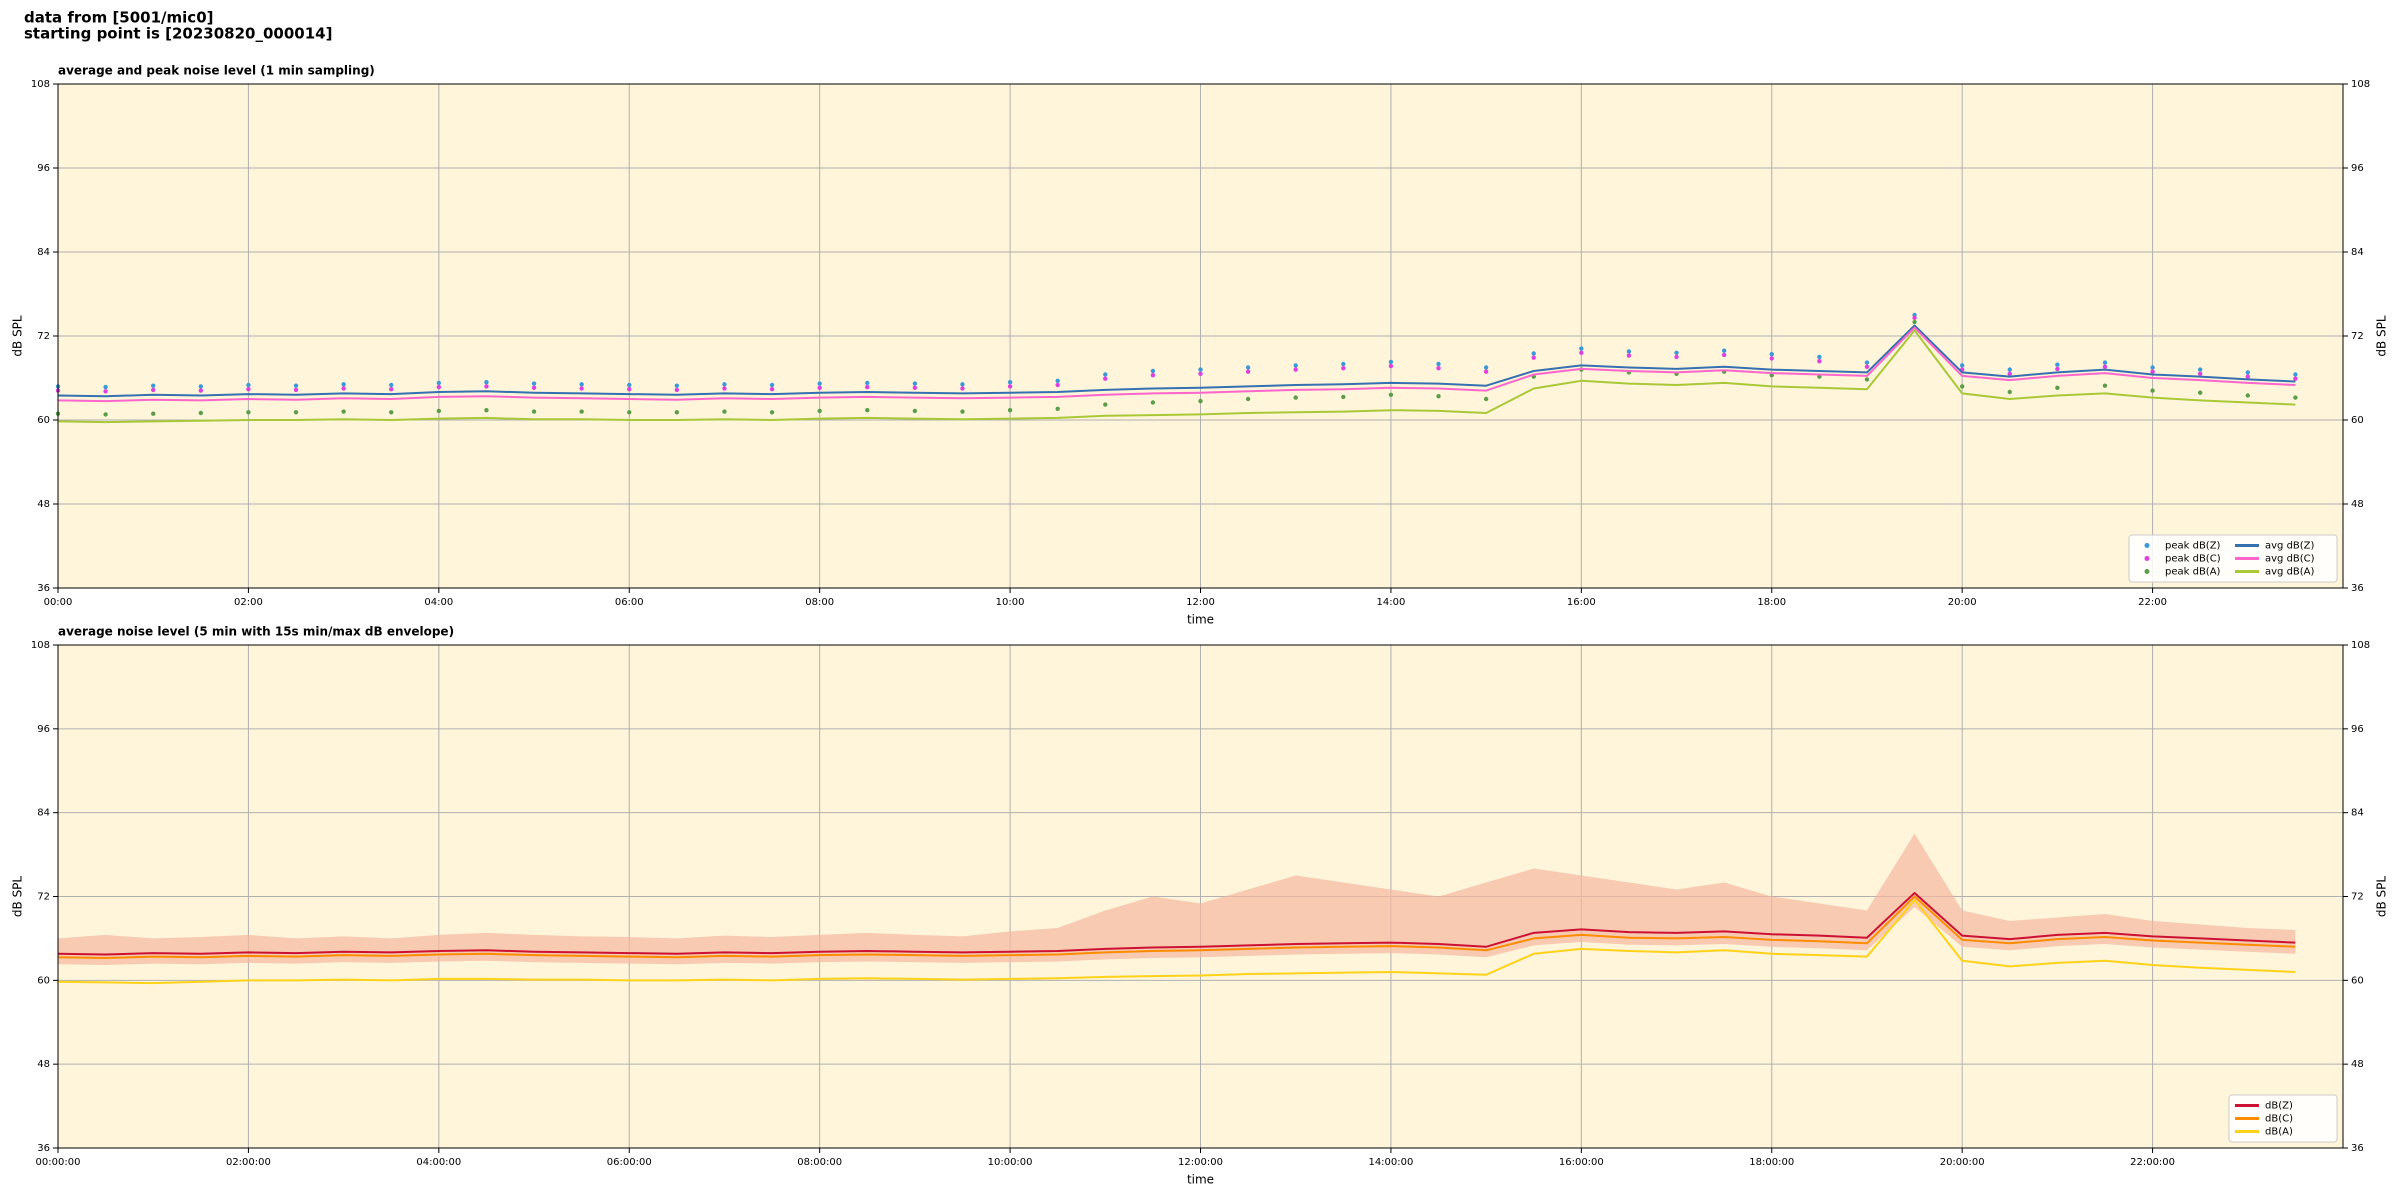 The height and width of the screenshot is (1200, 2400). Describe the element at coordinates (2360, 645) in the screenshot. I see `y2-tick-label: 108` at that location.